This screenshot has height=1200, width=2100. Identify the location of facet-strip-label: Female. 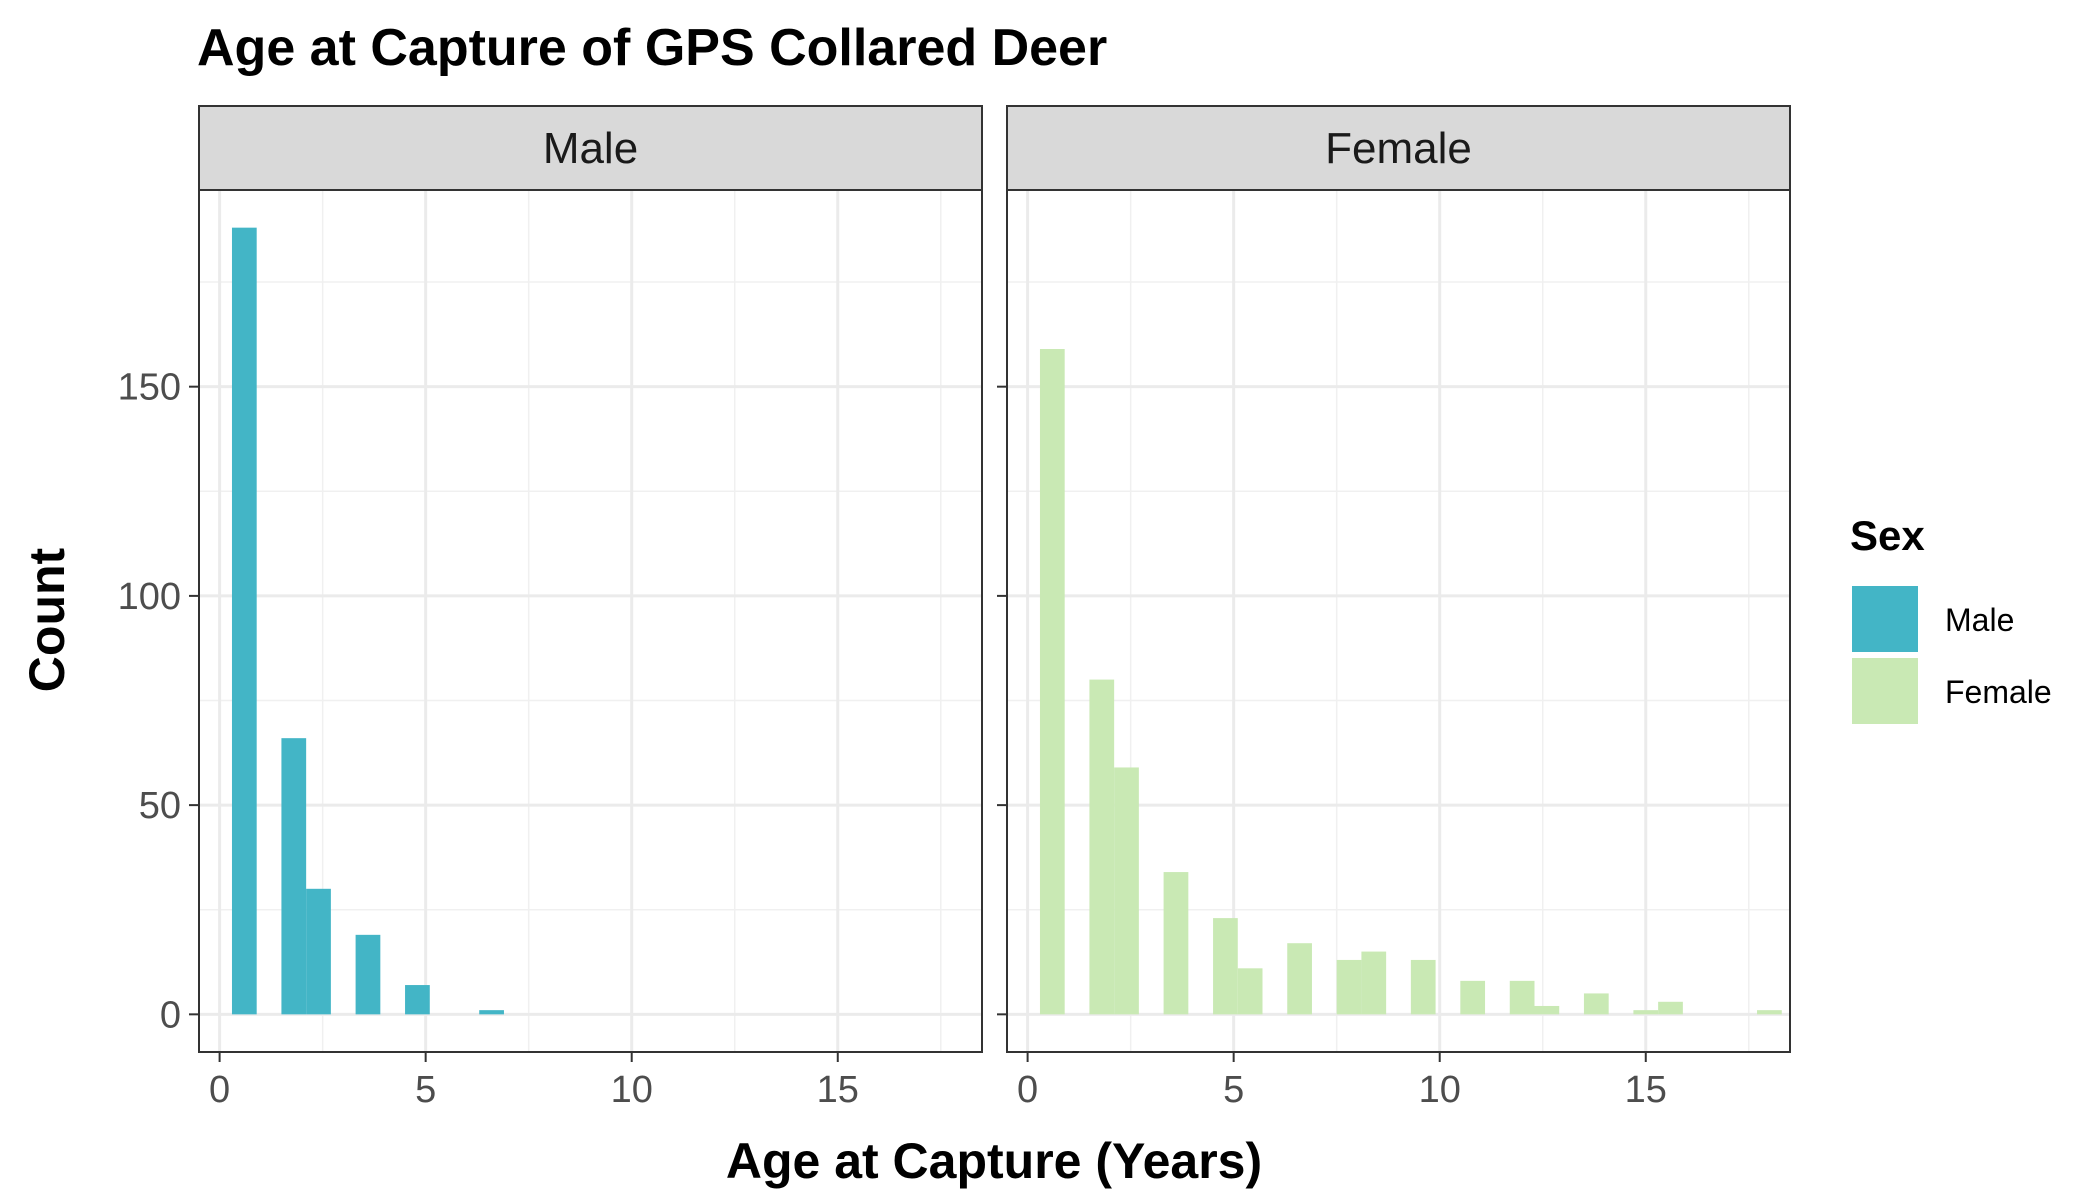
(1398, 148).